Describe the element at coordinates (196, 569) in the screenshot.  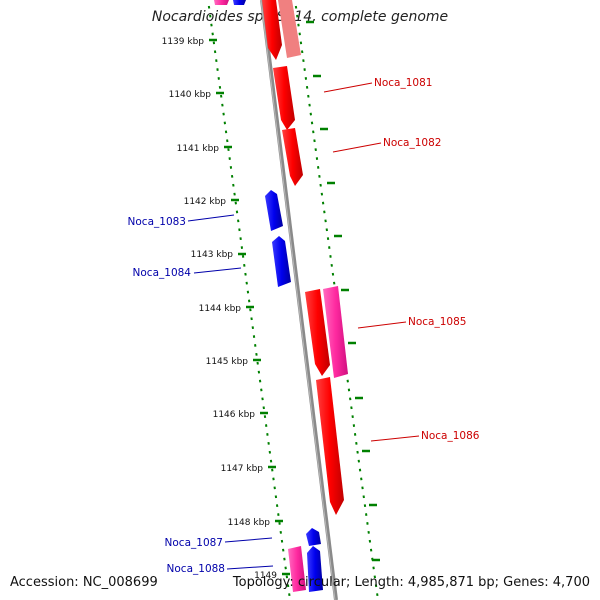
I see `gene-label: Noca_1088` at that location.